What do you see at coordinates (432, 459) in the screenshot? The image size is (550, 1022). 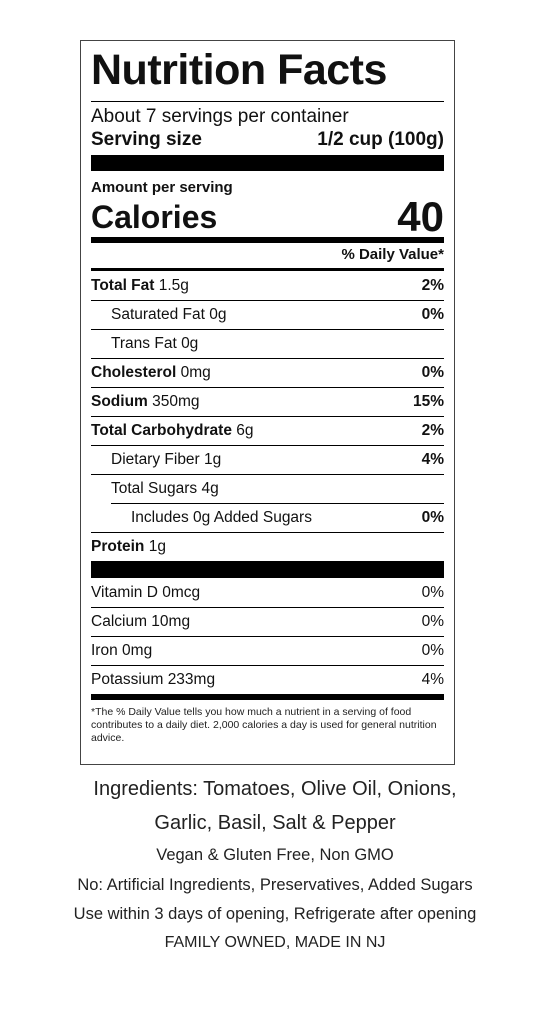 I see `nutrient-dv: 4%` at bounding box center [432, 459].